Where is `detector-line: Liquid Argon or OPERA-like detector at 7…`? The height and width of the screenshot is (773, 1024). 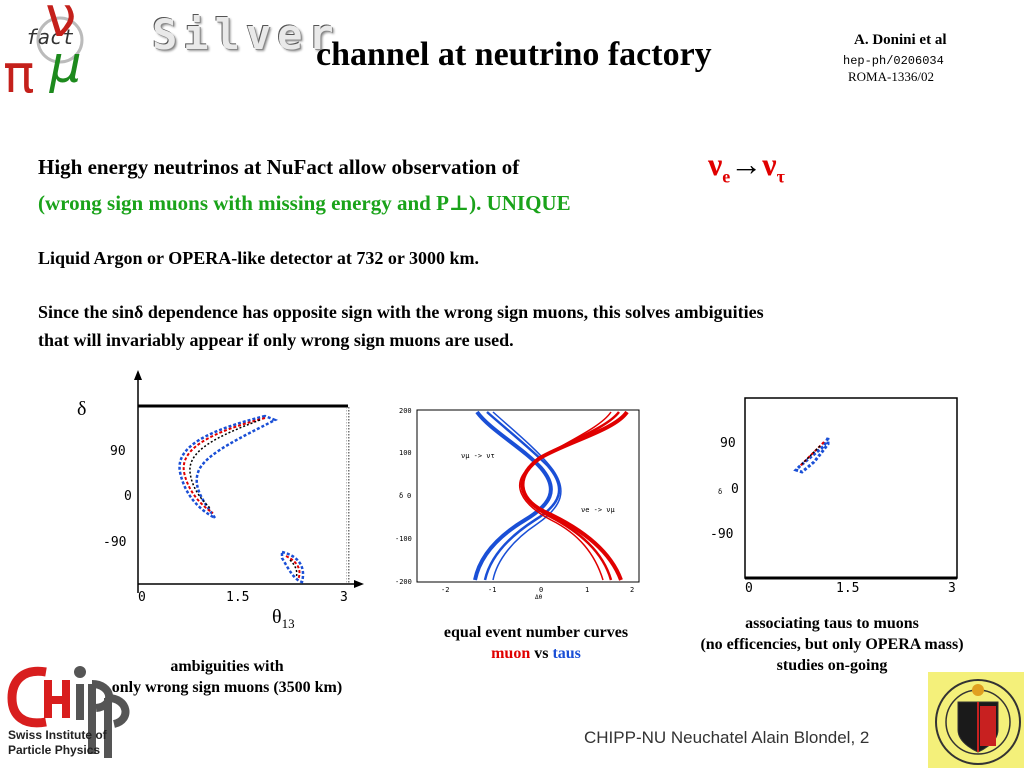 detector-line: Liquid Argon or OPERA-like detector at 7… is located at coordinates (258, 258).